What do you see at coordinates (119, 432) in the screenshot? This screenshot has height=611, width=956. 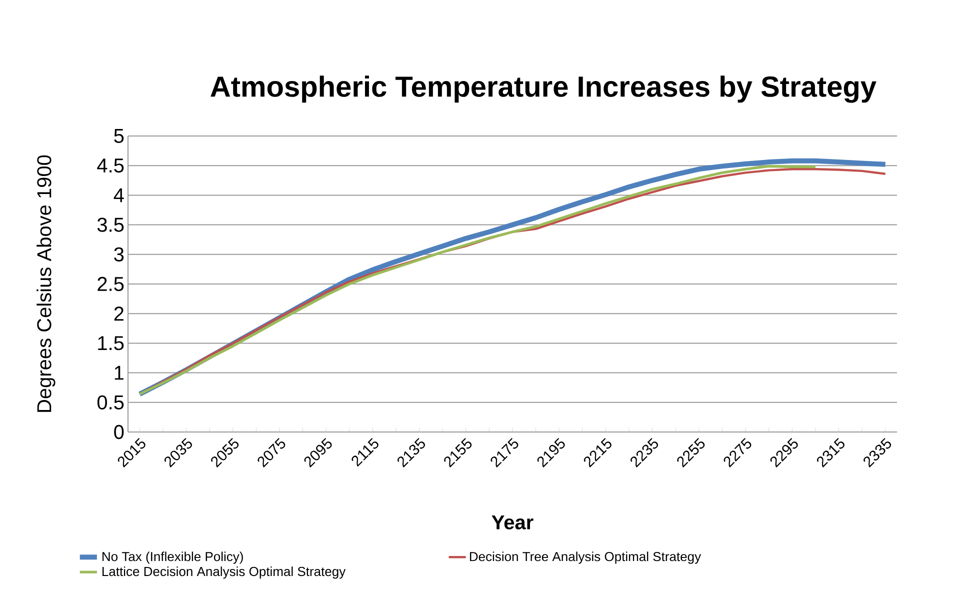 I see `y-tick-label: 0` at bounding box center [119, 432].